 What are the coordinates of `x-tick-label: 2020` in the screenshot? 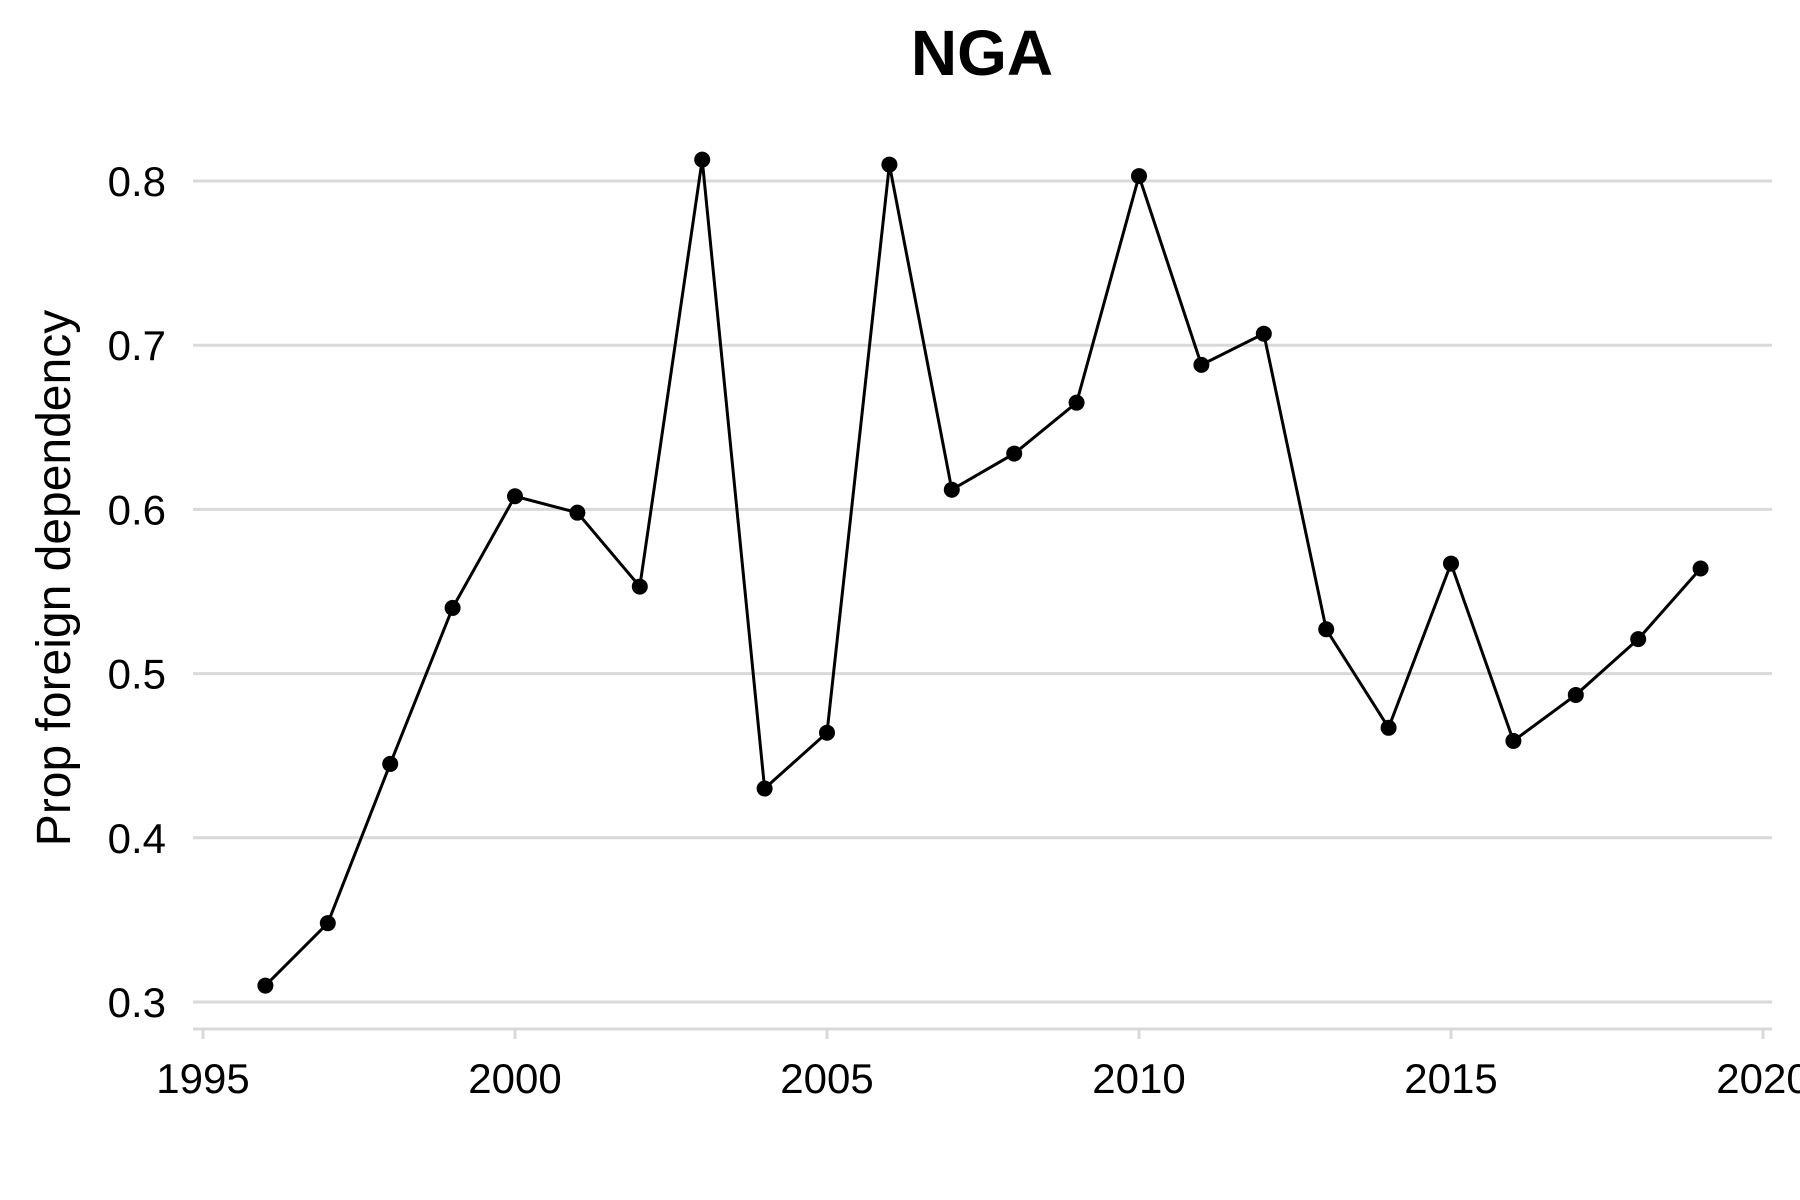 It's located at (1758, 1078).